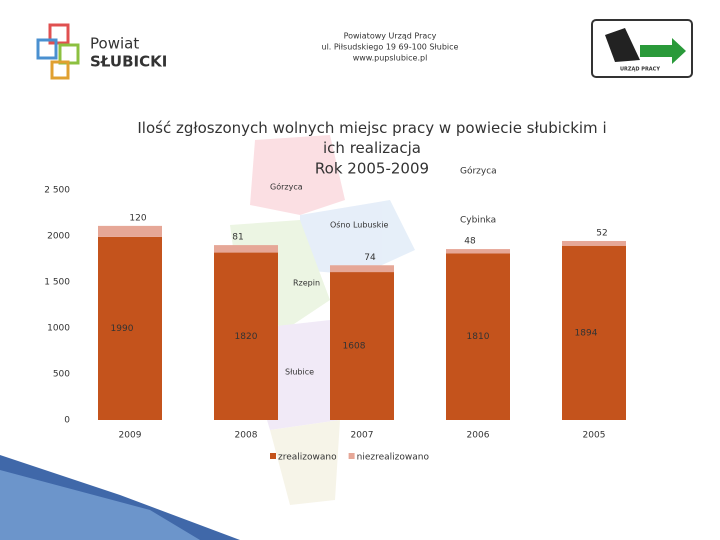  I want to click on y-tick-label: 1000, so click(58, 329).